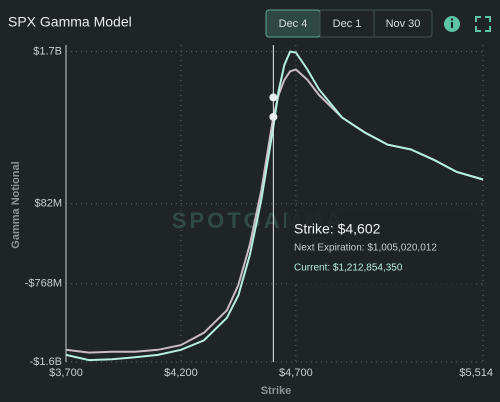 This screenshot has width=500, height=402. I want to click on x-tick-label: $4,200, so click(181, 373).